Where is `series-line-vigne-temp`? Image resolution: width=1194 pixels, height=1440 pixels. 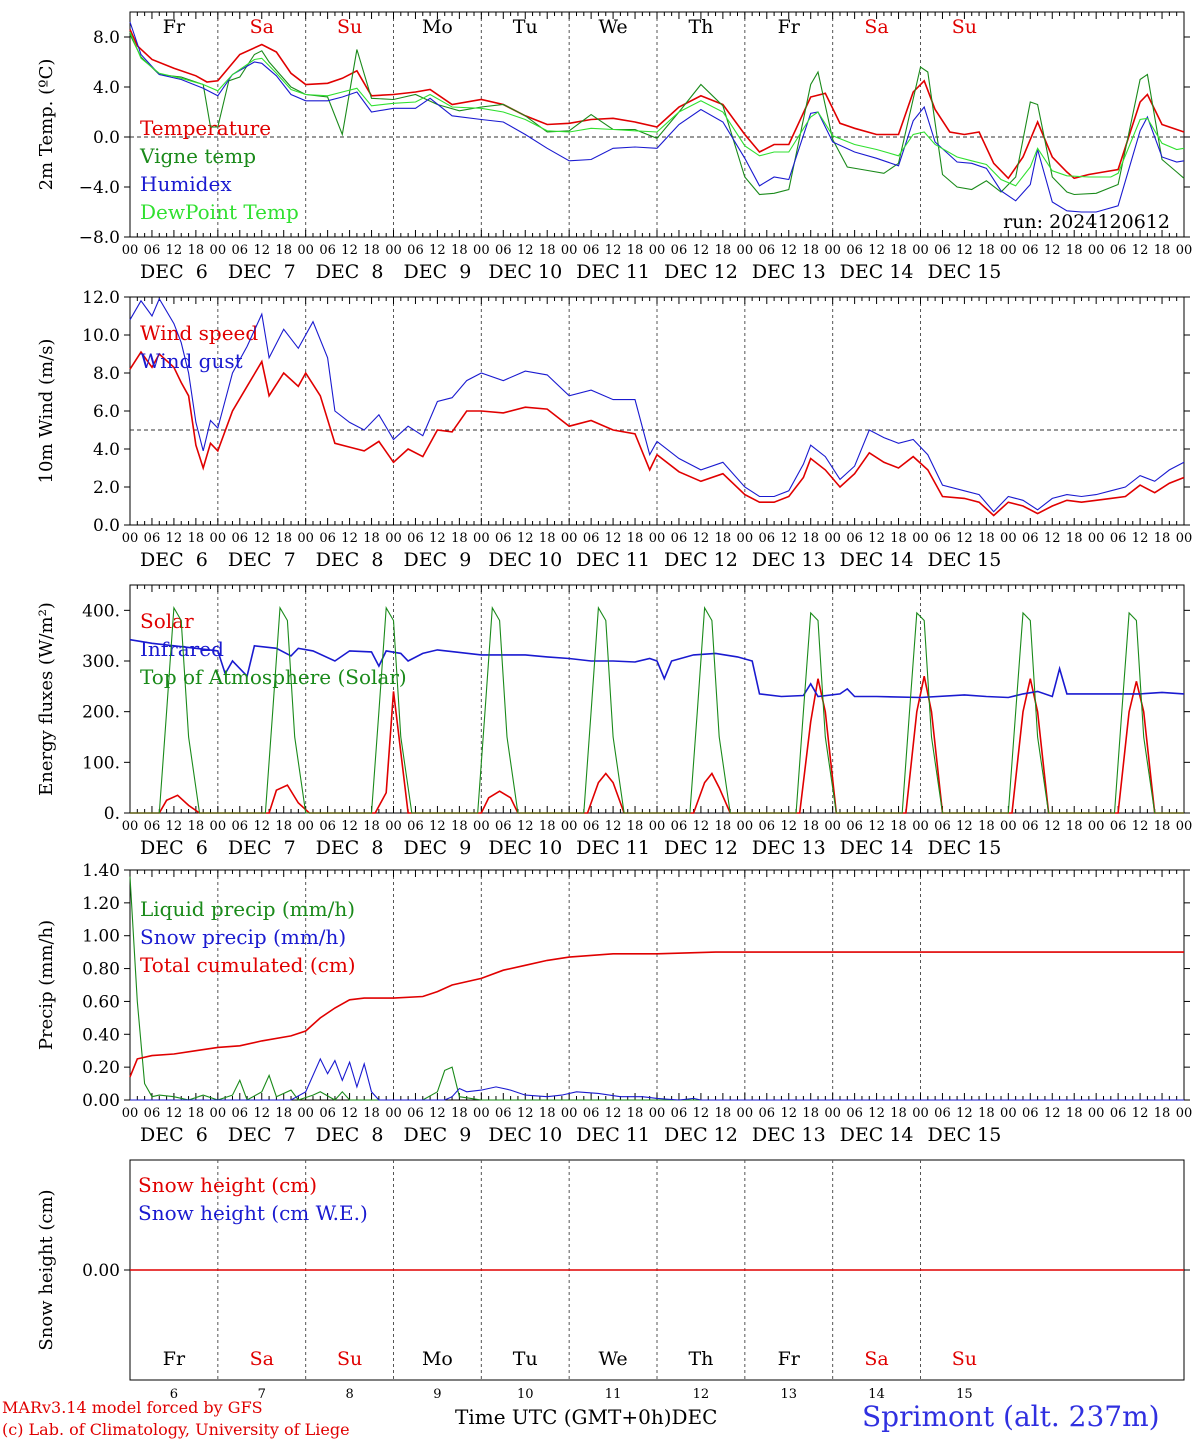 series-line-vigne-temp is located at coordinates (657, 115).